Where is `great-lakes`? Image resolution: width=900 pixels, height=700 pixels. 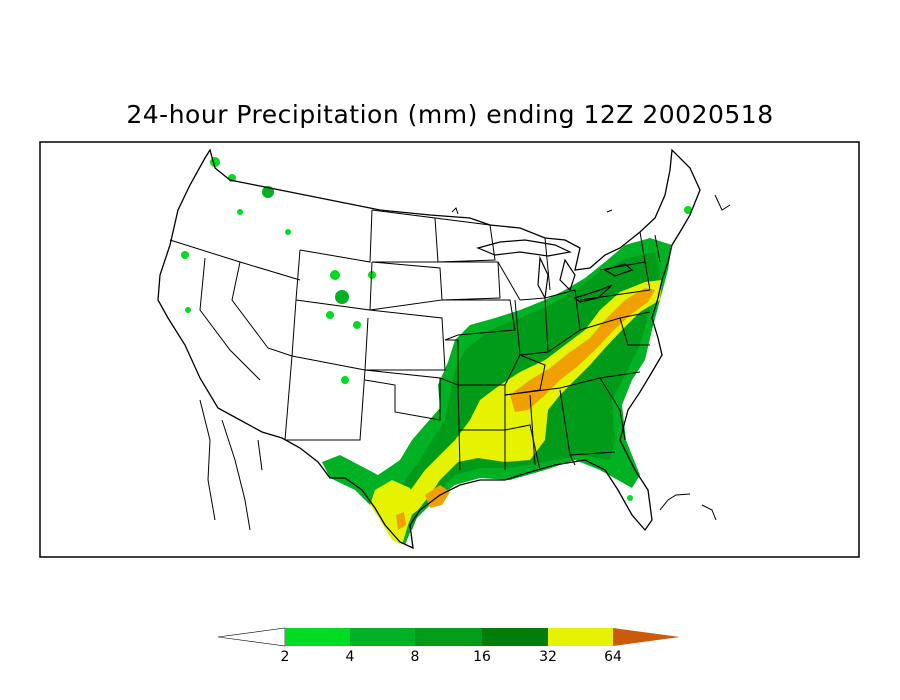 great-lakes is located at coordinates (555, 271).